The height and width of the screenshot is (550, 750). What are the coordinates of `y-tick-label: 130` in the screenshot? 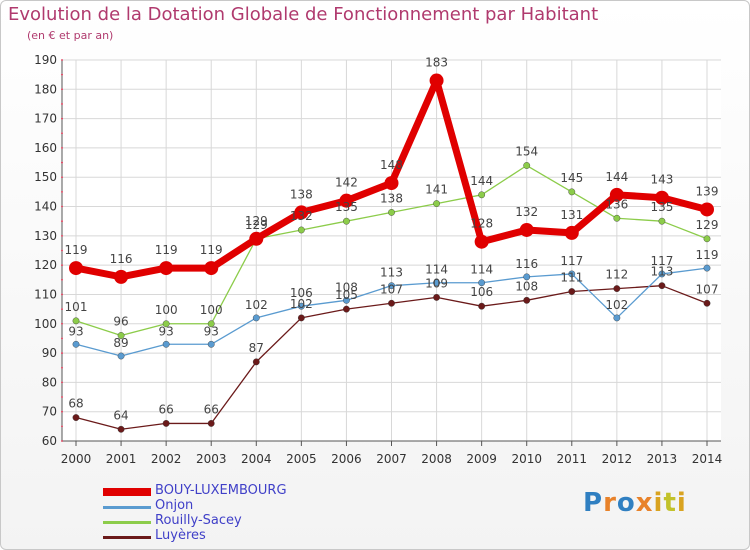 It's located at (45, 236).